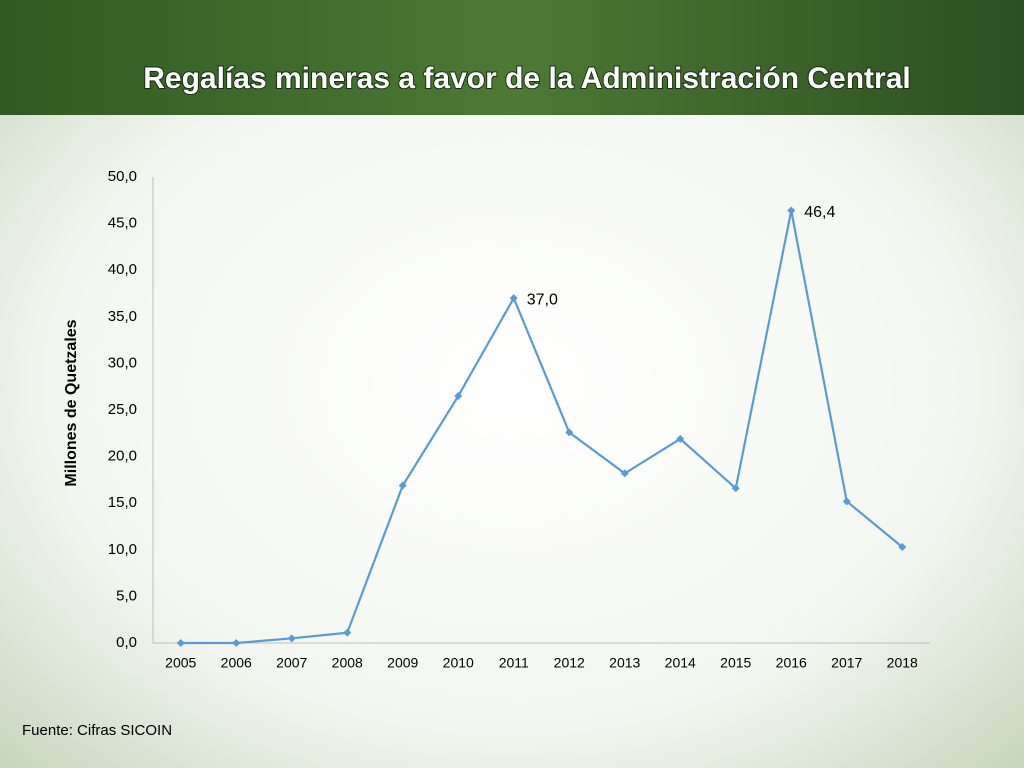 This screenshot has width=1024, height=768. What do you see at coordinates (122, 362) in the screenshot?
I see `y-tick-label: 30,0` at bounding box center [122, 362].